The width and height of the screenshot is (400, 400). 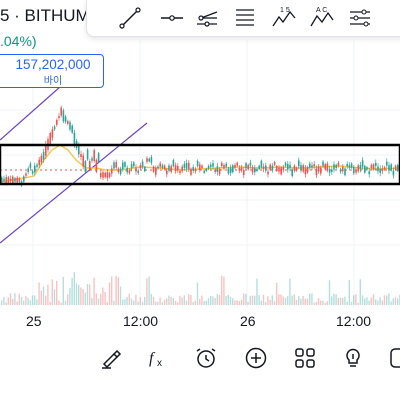 I want to click on price-value: 157,202,000, so click(x=53, y=64).